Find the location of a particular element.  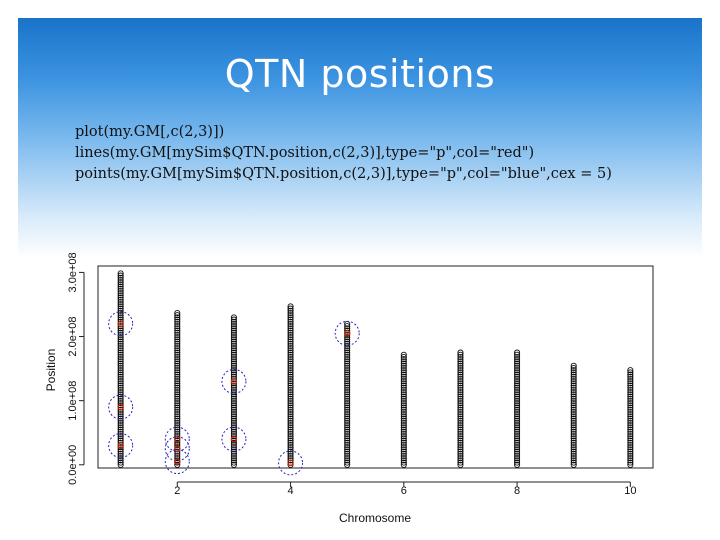

x-axis-label: Chromosome is located at coordinates (375, 518).